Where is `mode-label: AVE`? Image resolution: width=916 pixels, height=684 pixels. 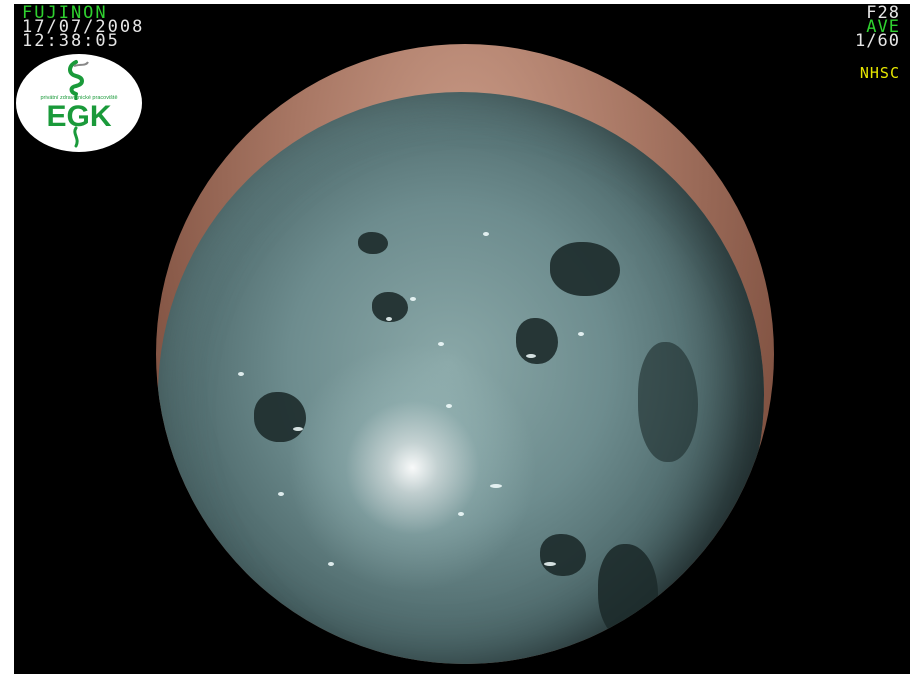
mode-label: AVE is located at coordinates (883, 27).